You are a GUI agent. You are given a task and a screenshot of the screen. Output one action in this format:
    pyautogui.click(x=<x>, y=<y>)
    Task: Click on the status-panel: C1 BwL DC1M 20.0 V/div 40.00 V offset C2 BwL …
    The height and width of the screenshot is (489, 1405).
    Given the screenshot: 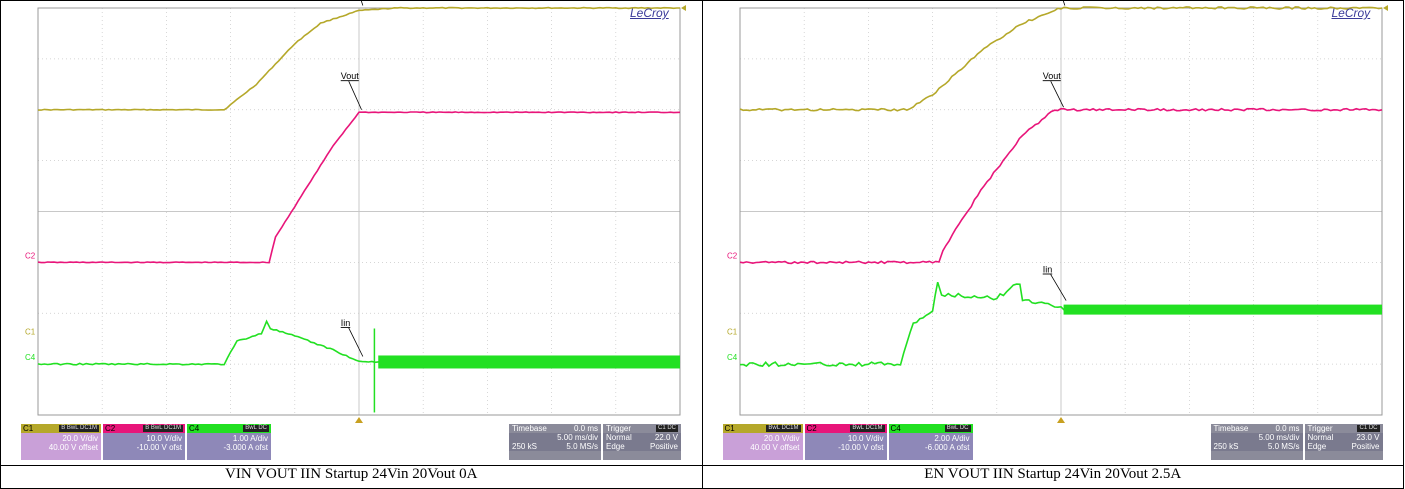 What is the action you would take?
    pyautogui.click(x=1051, y=442)
    